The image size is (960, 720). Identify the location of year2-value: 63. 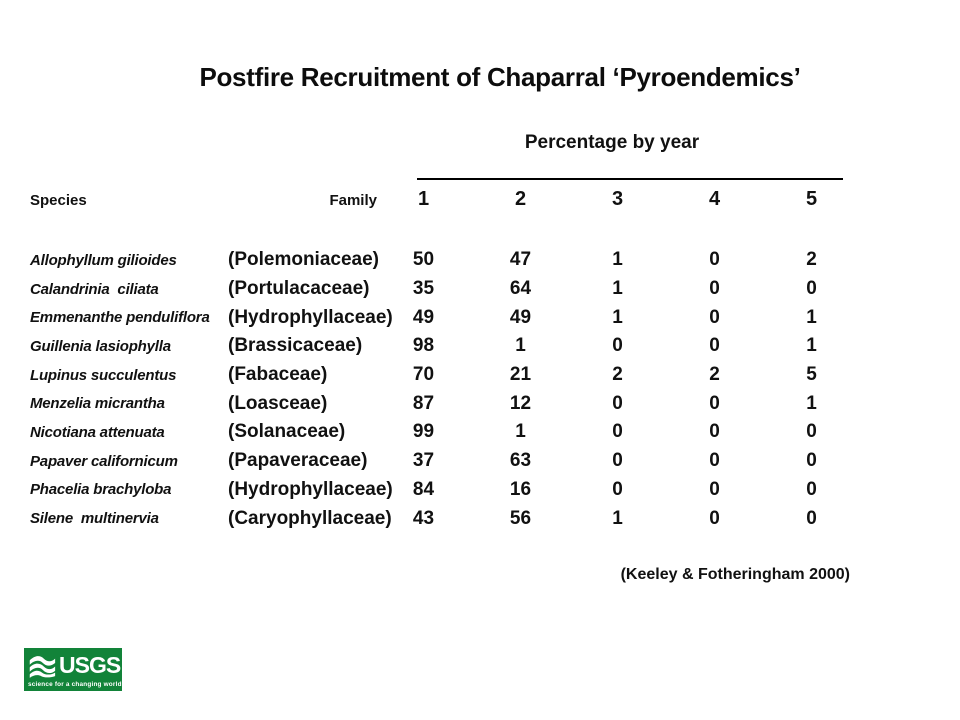
(520, 461).